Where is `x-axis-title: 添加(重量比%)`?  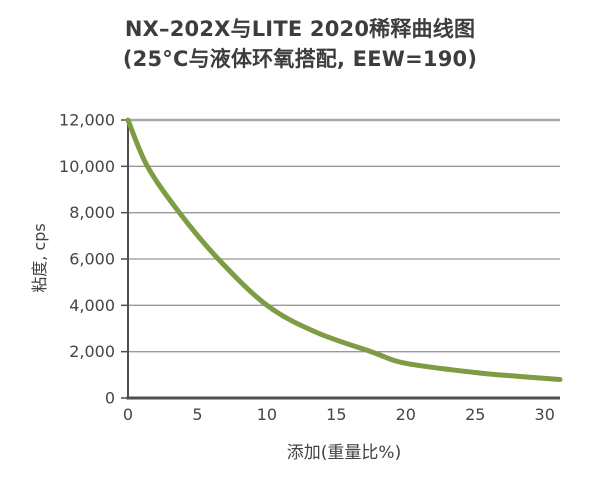 x-axis-title: 添加(重量比%) is located at coordinates (344, 453).